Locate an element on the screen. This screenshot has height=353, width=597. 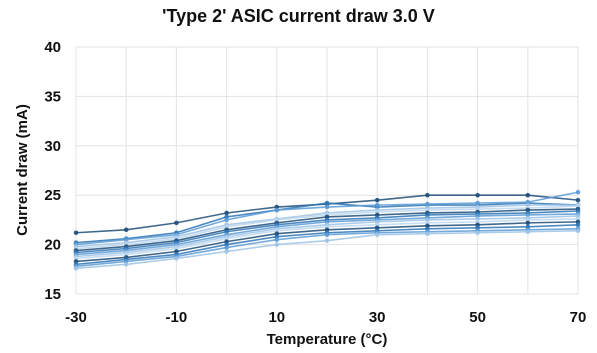
y-tick-labels: 15 20 25 30 35 40 is located at coordinates (52, 171).